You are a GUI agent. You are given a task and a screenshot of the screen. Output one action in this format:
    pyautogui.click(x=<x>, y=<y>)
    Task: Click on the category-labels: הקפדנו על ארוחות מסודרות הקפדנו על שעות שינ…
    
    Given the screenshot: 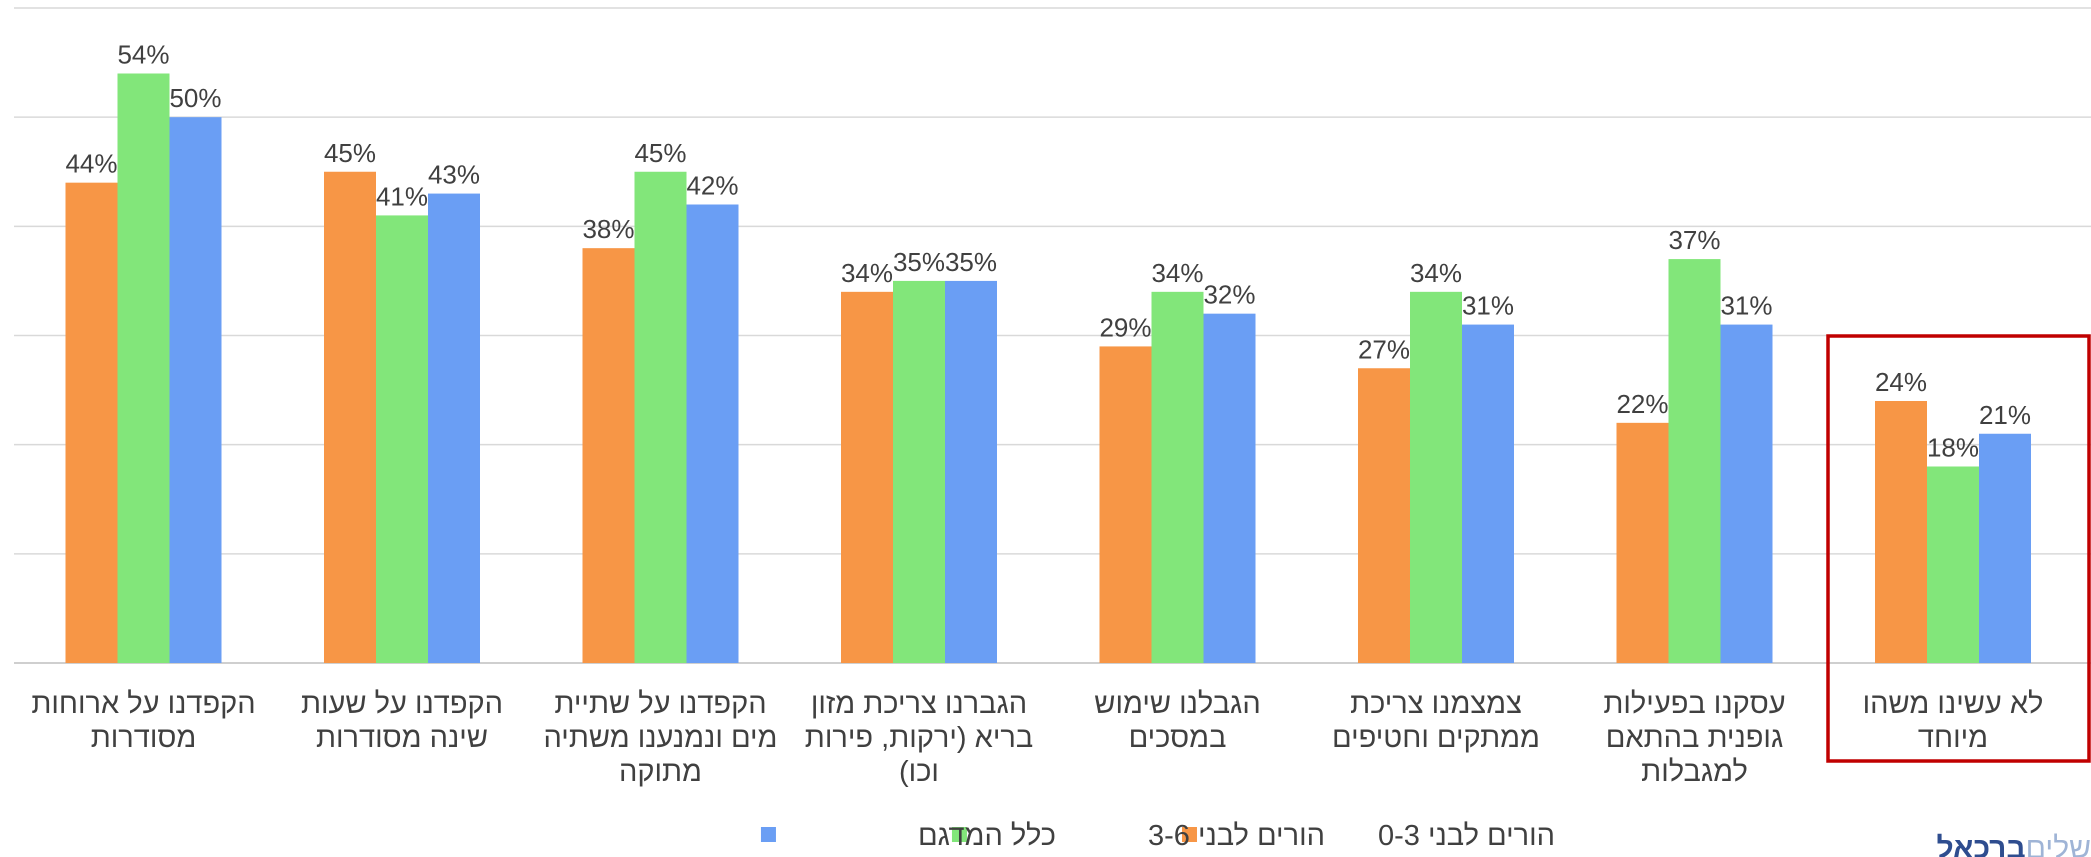 What is the action you would take?
    pyautogui.click(x=1037, y=738)
    